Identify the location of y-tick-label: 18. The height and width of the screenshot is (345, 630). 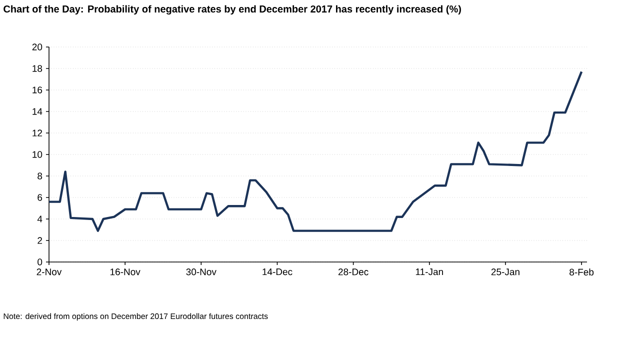
(37, 68).